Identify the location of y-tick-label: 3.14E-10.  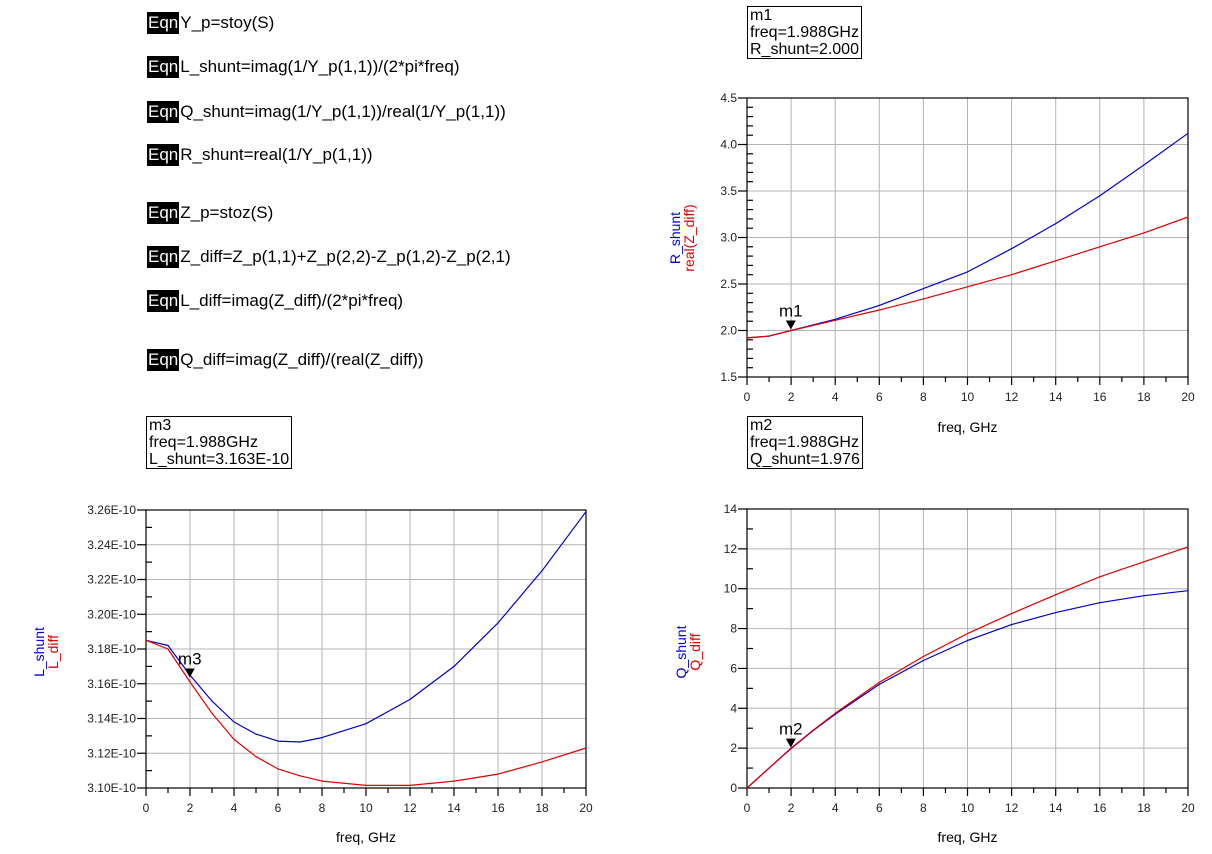
(111, 719).